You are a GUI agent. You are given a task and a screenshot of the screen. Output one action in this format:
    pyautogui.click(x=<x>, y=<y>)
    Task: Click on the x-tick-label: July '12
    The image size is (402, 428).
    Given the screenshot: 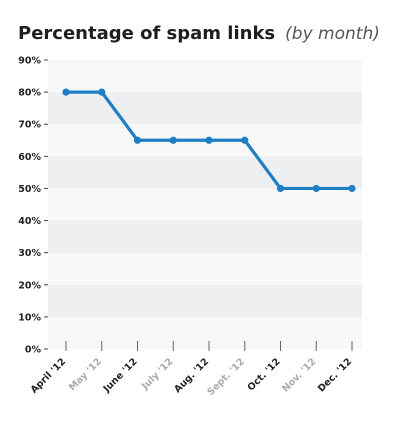 What is the action you would take?
    pyautogui.click(x=157, y=374)
    